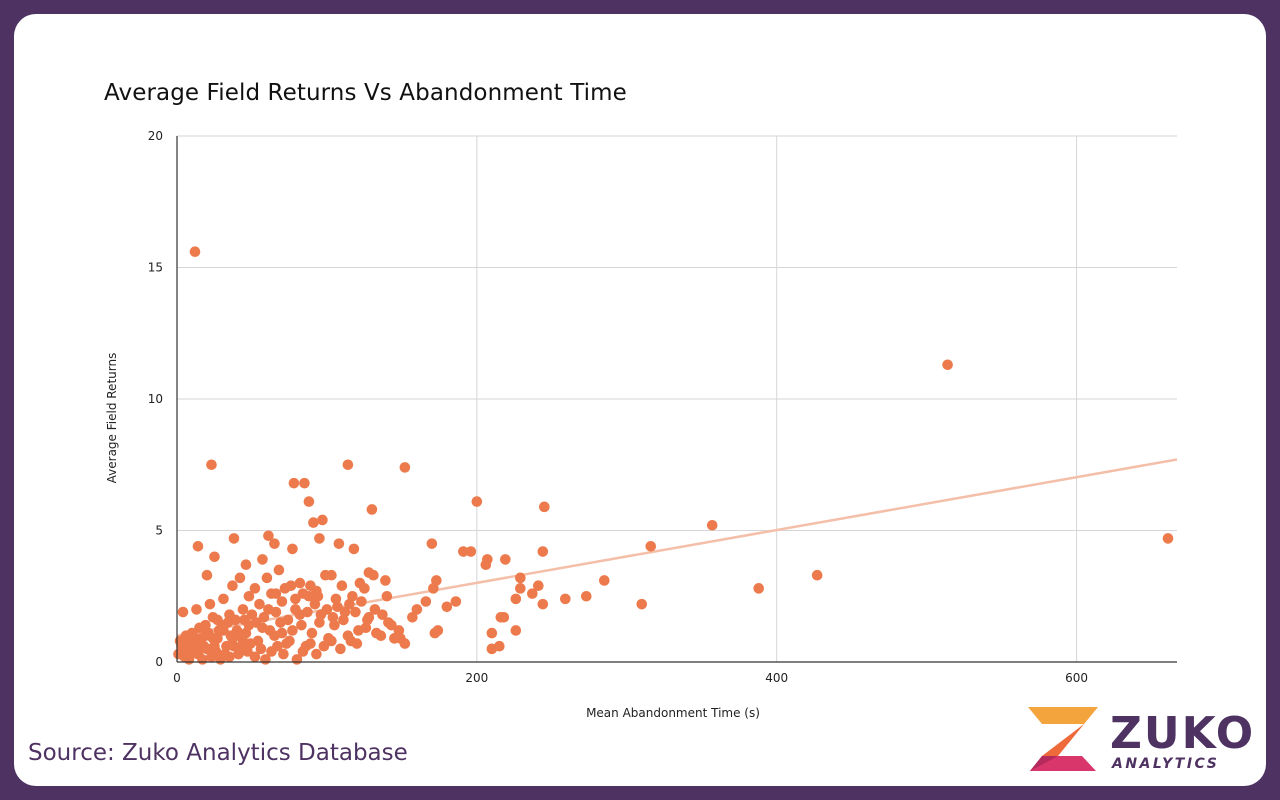 This screenshot has height=800, width=1280. I want to click on logo-subtitle: ANALYTICS, so click(1166, 764).